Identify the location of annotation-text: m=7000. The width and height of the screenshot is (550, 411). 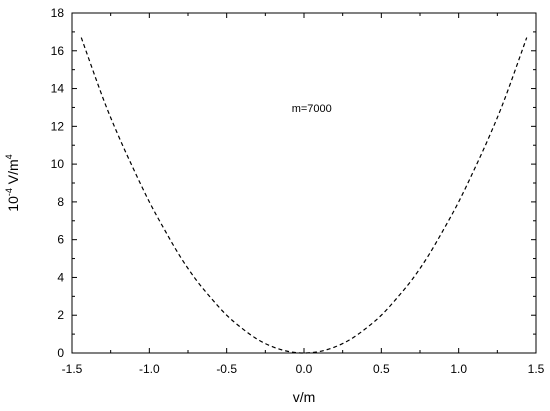
(312, 109).